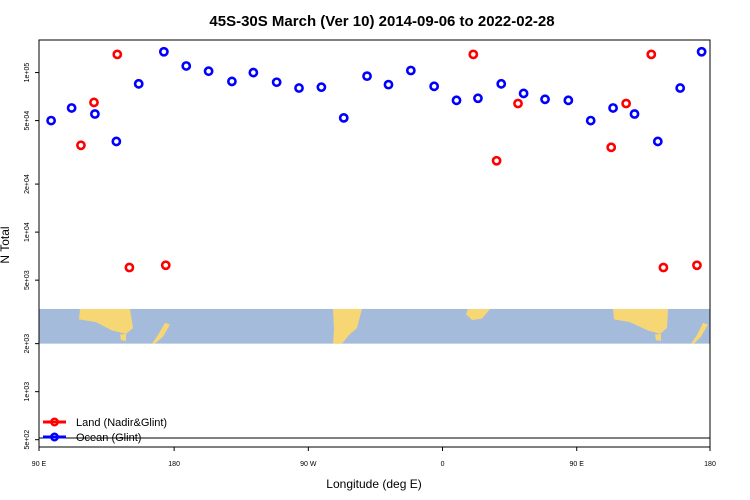  I want to click on y-tick-label: 1e+05, so click(27, 73).